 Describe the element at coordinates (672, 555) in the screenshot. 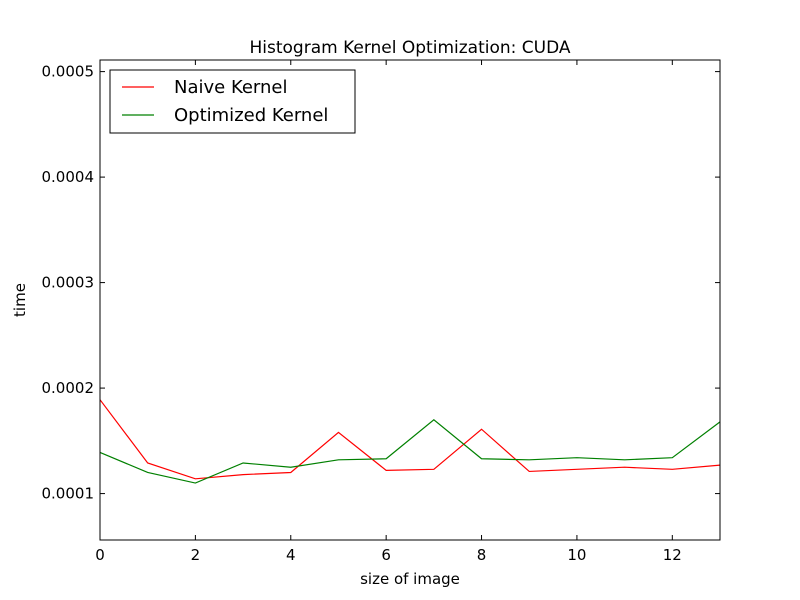

I see `x-tick-label: 12` at that location.